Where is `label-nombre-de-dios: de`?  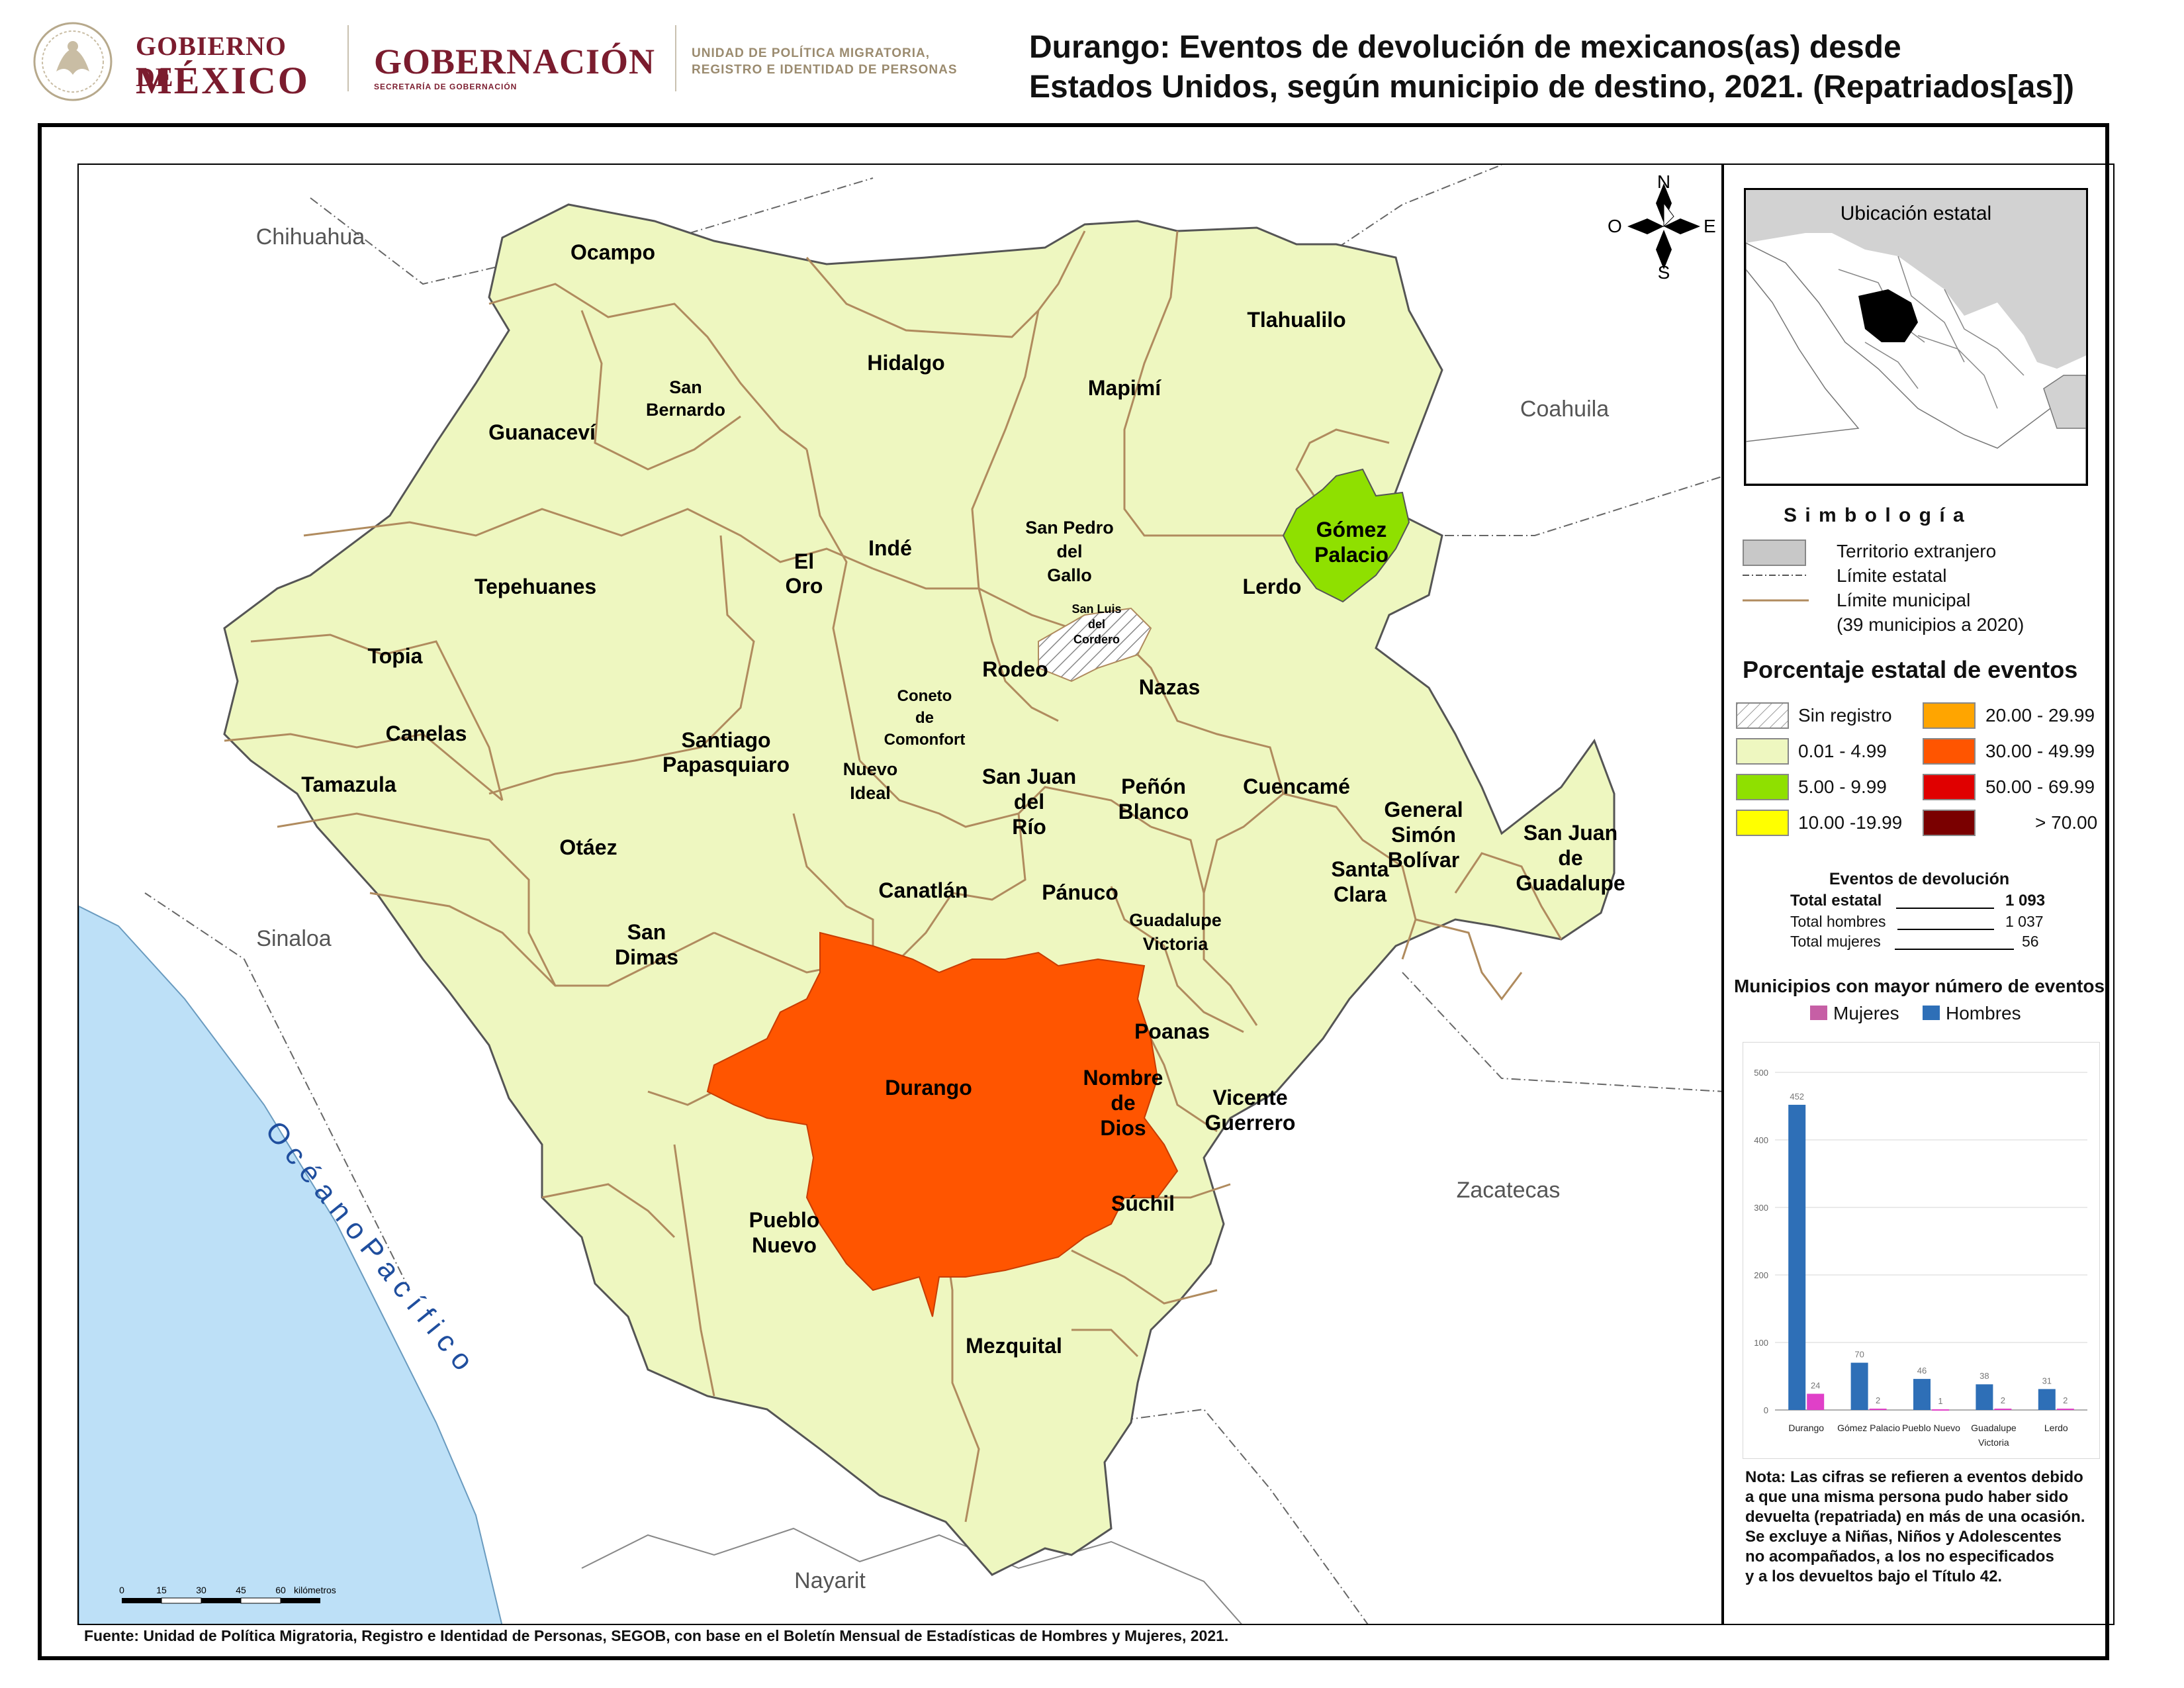 label-nombre-de-dios: de is located at coordinates (1123, 1103).